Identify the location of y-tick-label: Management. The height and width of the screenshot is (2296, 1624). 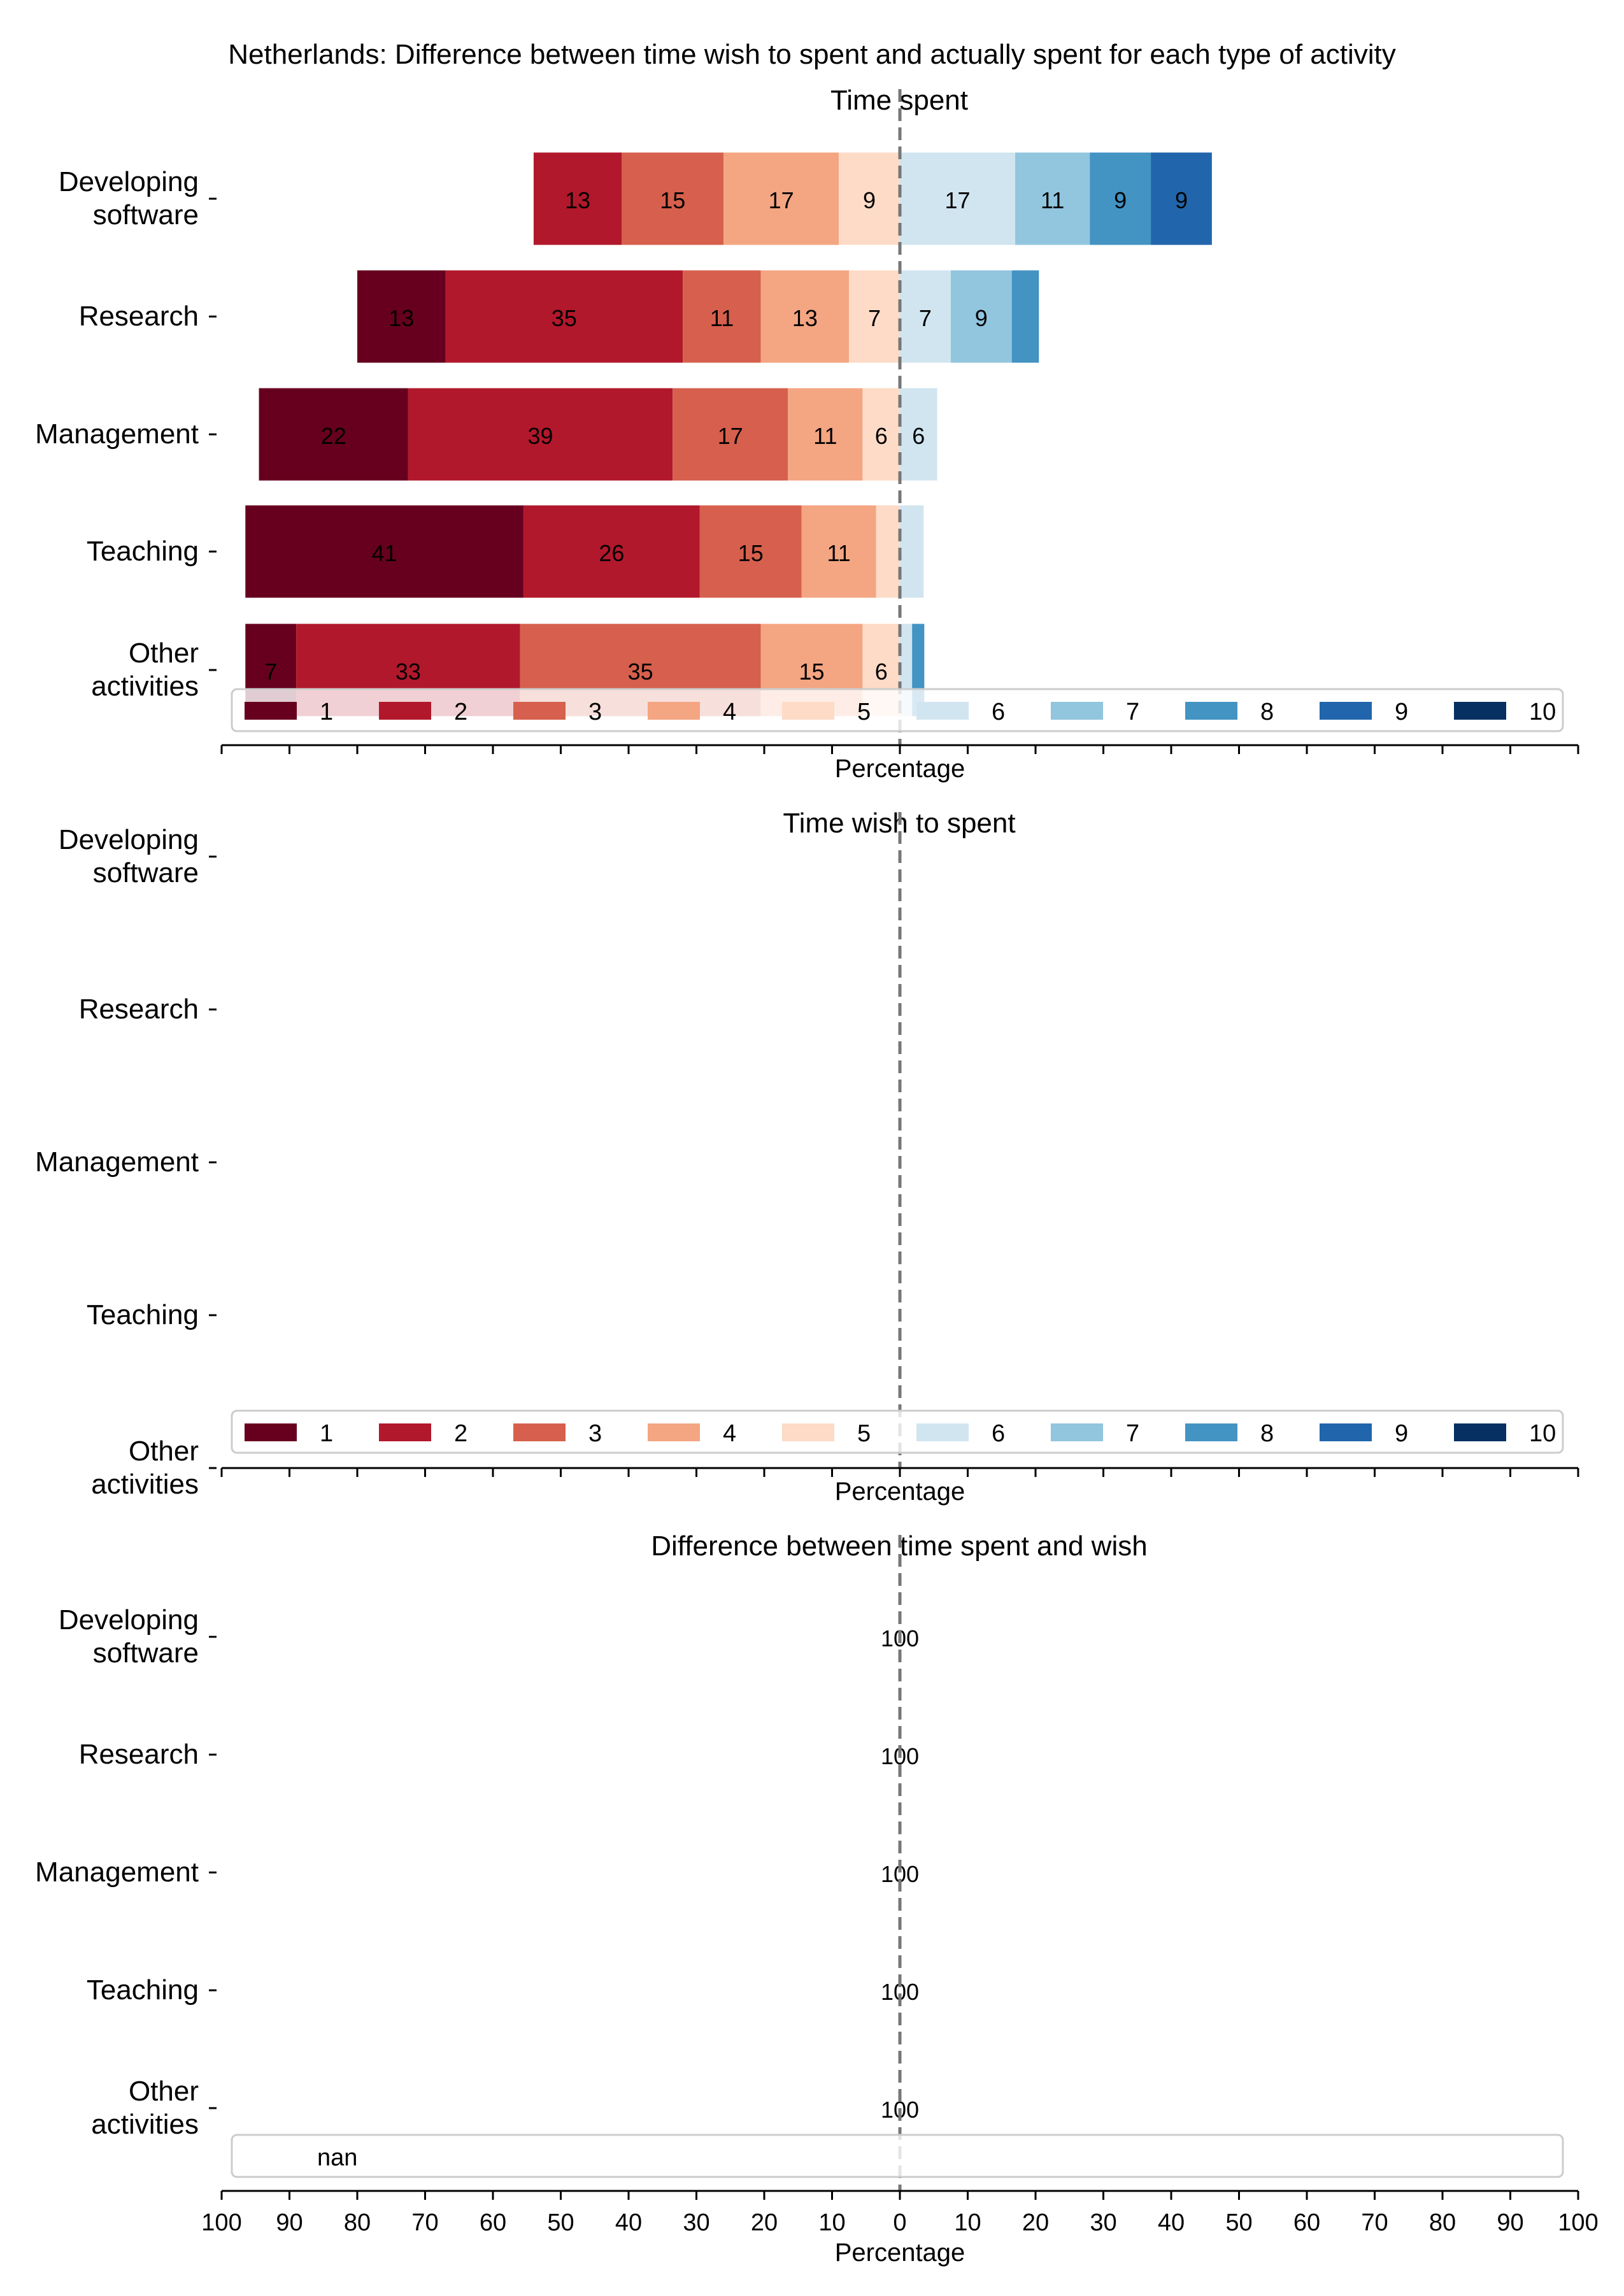
(117, 434).